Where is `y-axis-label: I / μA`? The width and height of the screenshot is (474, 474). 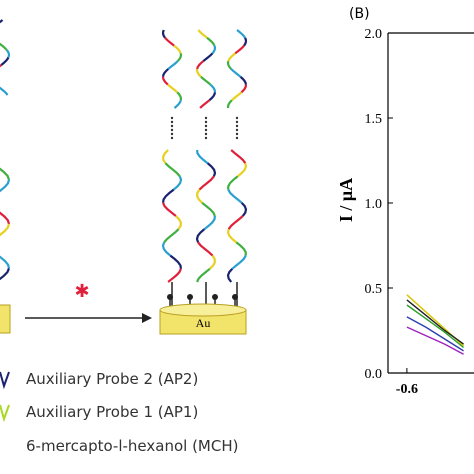
y-axis-label: I / μA is located at coordinates (346, 200).